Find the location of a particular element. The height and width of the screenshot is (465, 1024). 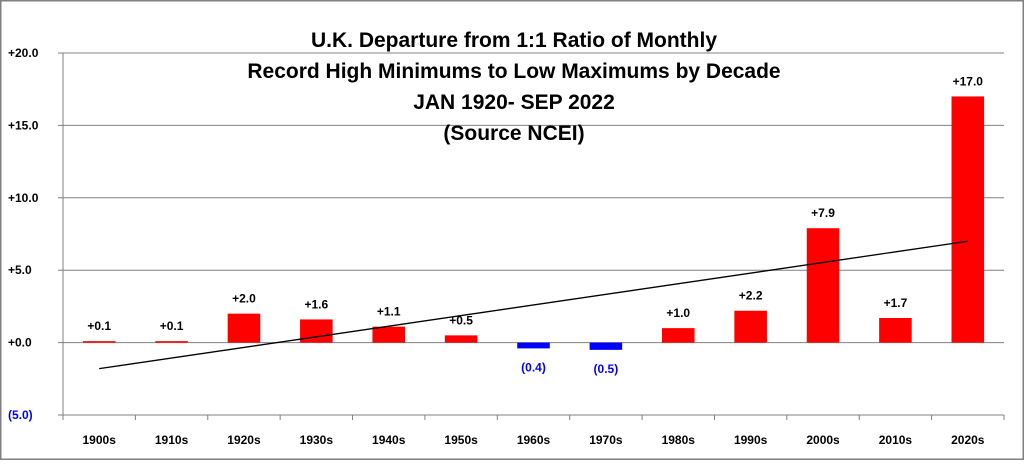

title-line-4: (Source NCEI) is located at coordinates (513, 133).